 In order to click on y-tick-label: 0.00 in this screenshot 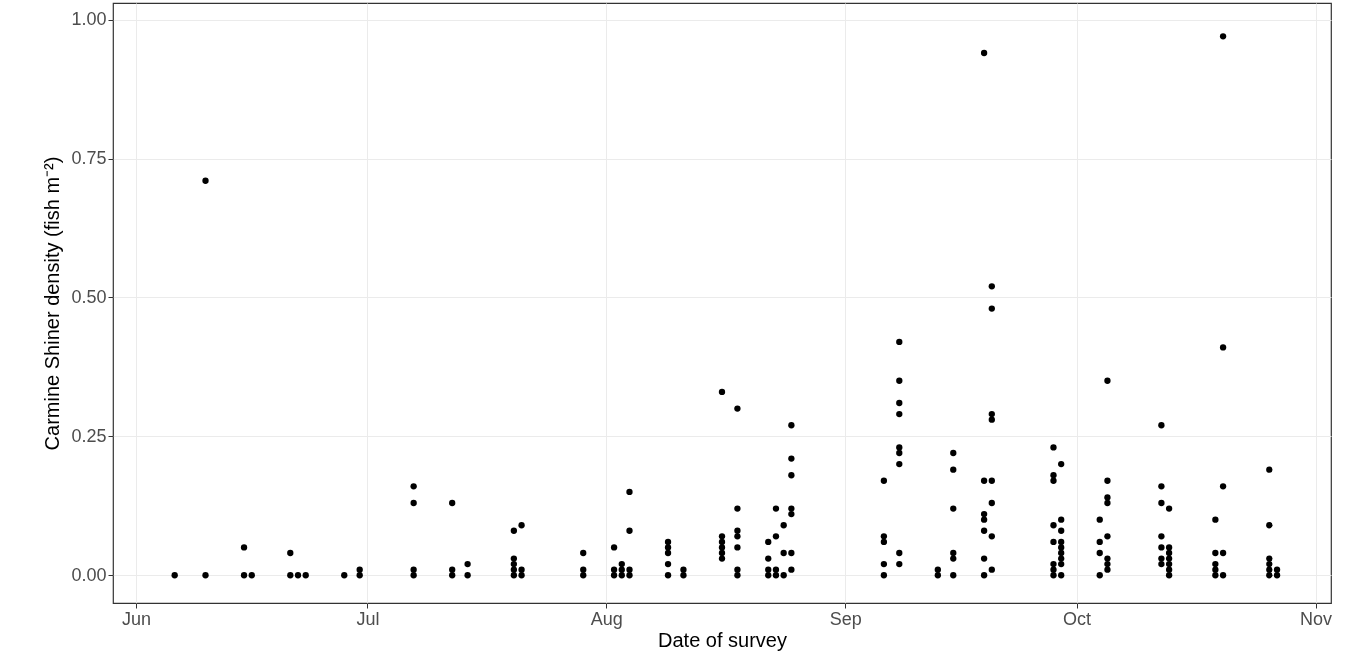, I will do `click(89, 574)`.